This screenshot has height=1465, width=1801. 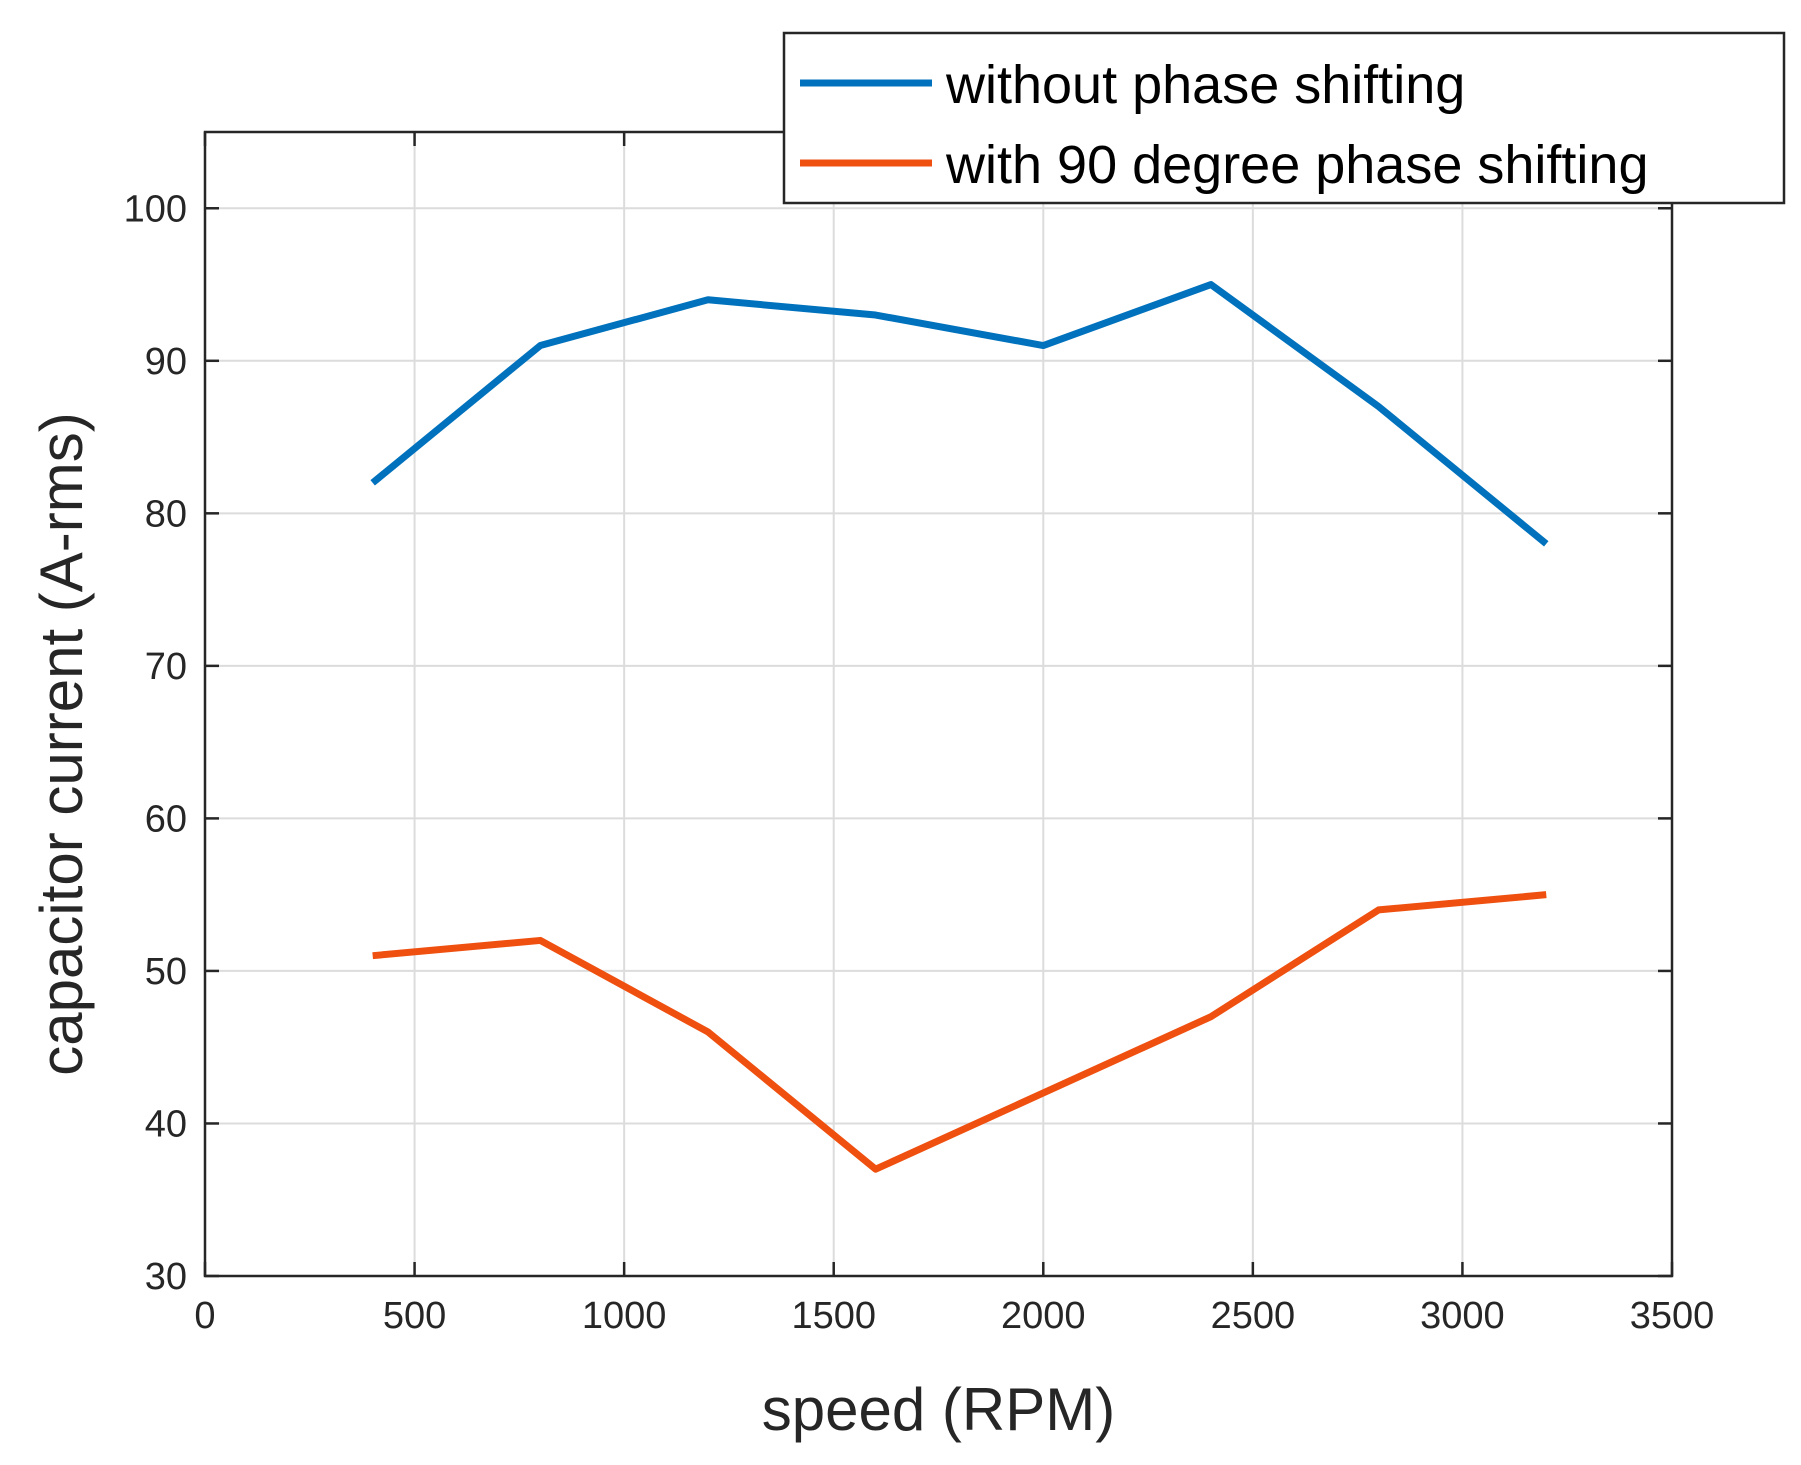 I want to click on y-tick-label: 40, so click(x=166, y=1124).